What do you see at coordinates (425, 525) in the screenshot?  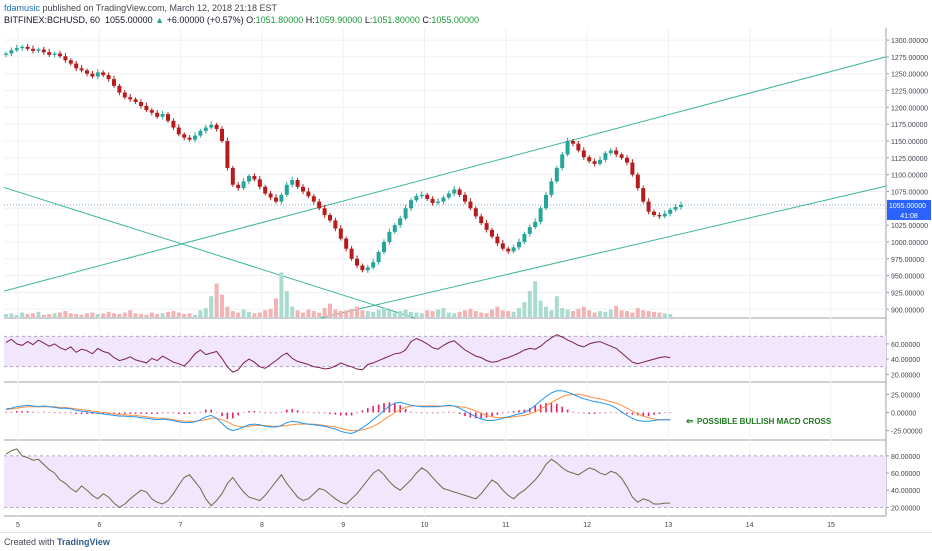 I see `time-axis: 5 6 7 8 9 10 11 12 13 14 15` at bounding box center [425, 525].